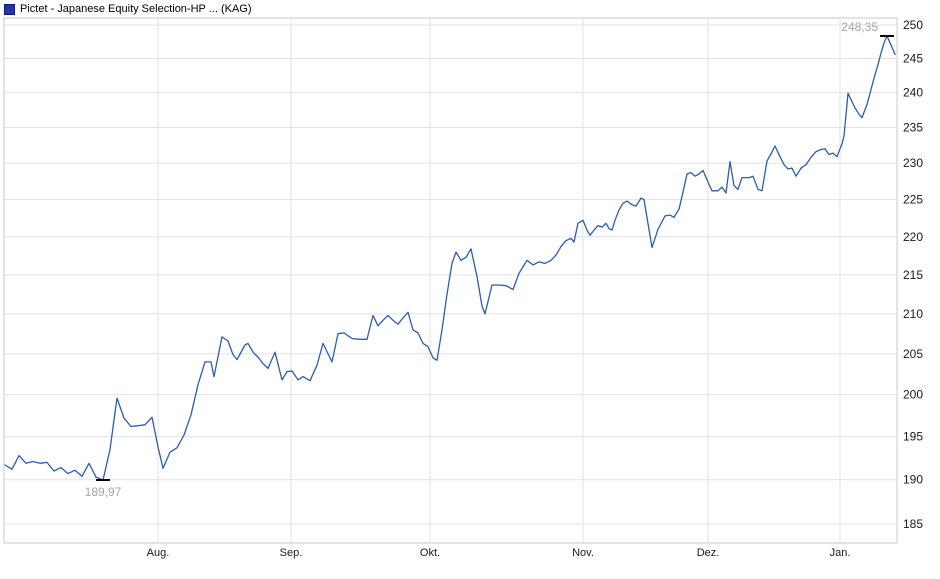  I want to click on y-axis-tick-label: 230, so click(913, 163).